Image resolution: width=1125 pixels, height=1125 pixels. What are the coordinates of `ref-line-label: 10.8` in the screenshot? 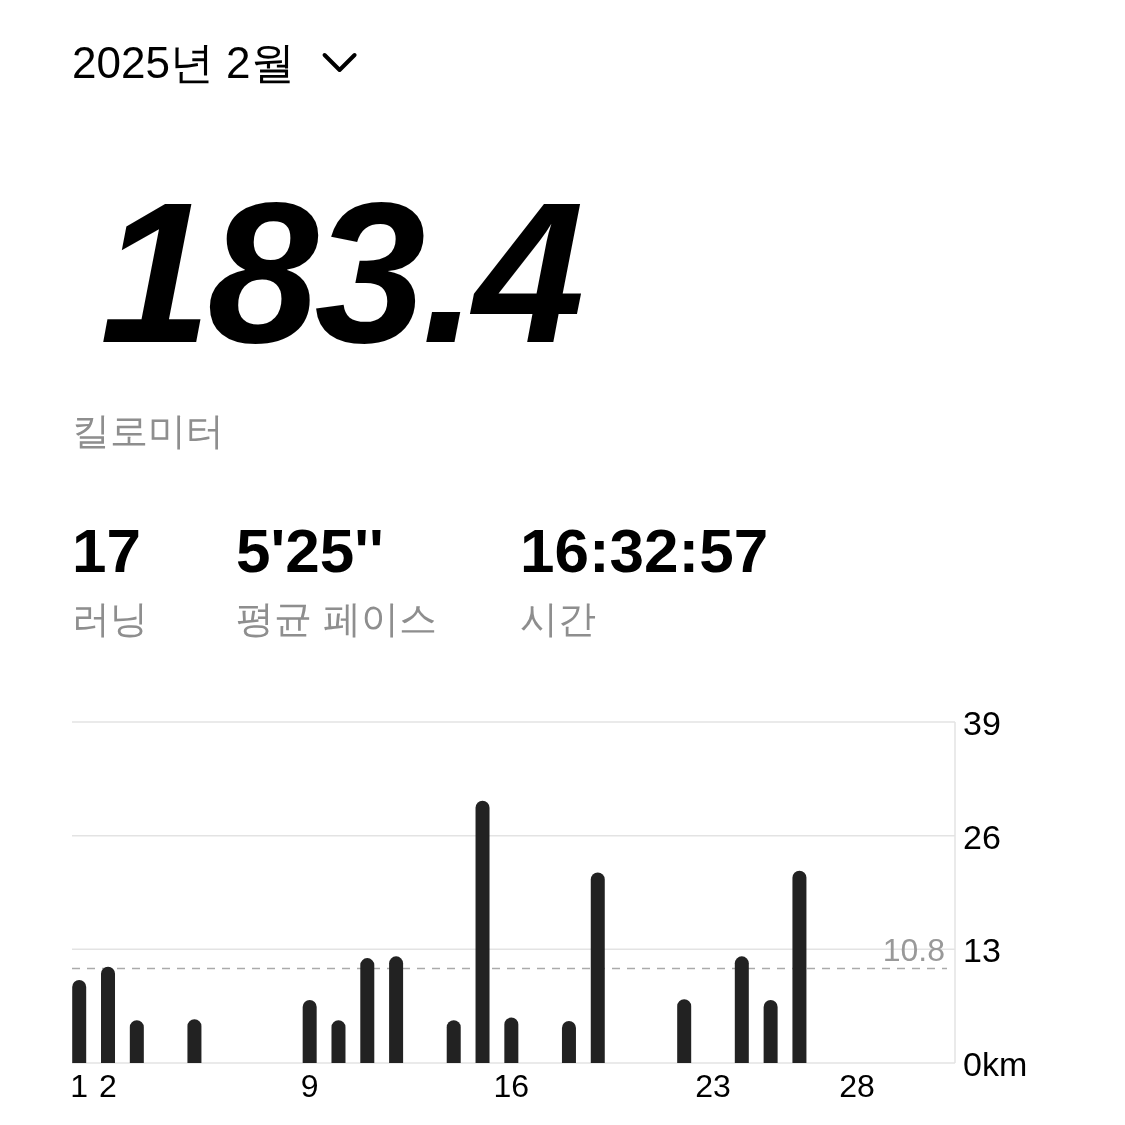 It's located at (913, 949).